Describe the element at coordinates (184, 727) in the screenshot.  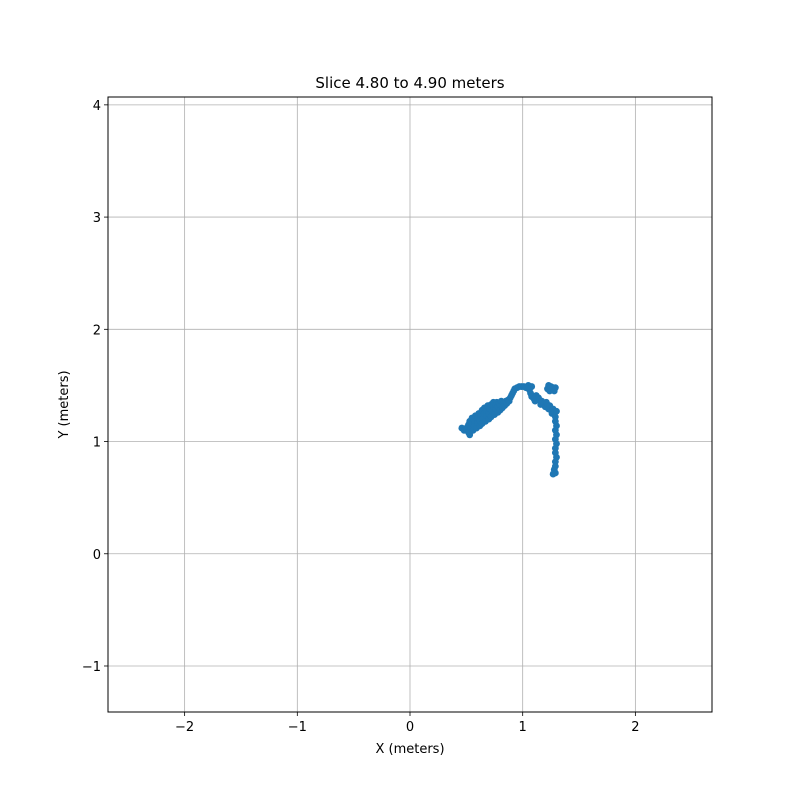
I see `x-tick-label: −2` at that location.